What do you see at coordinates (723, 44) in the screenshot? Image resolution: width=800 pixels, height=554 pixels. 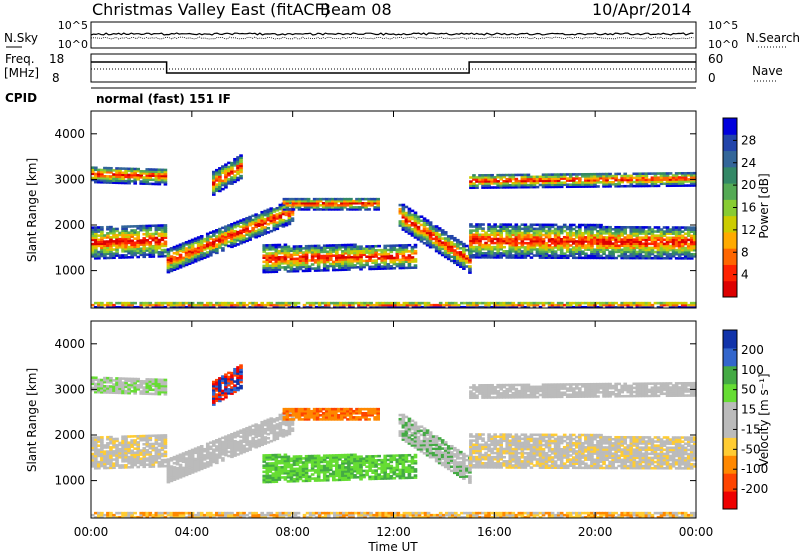 I see `nsearch-tick-low: 10^0` at bounding box center [723, 44].